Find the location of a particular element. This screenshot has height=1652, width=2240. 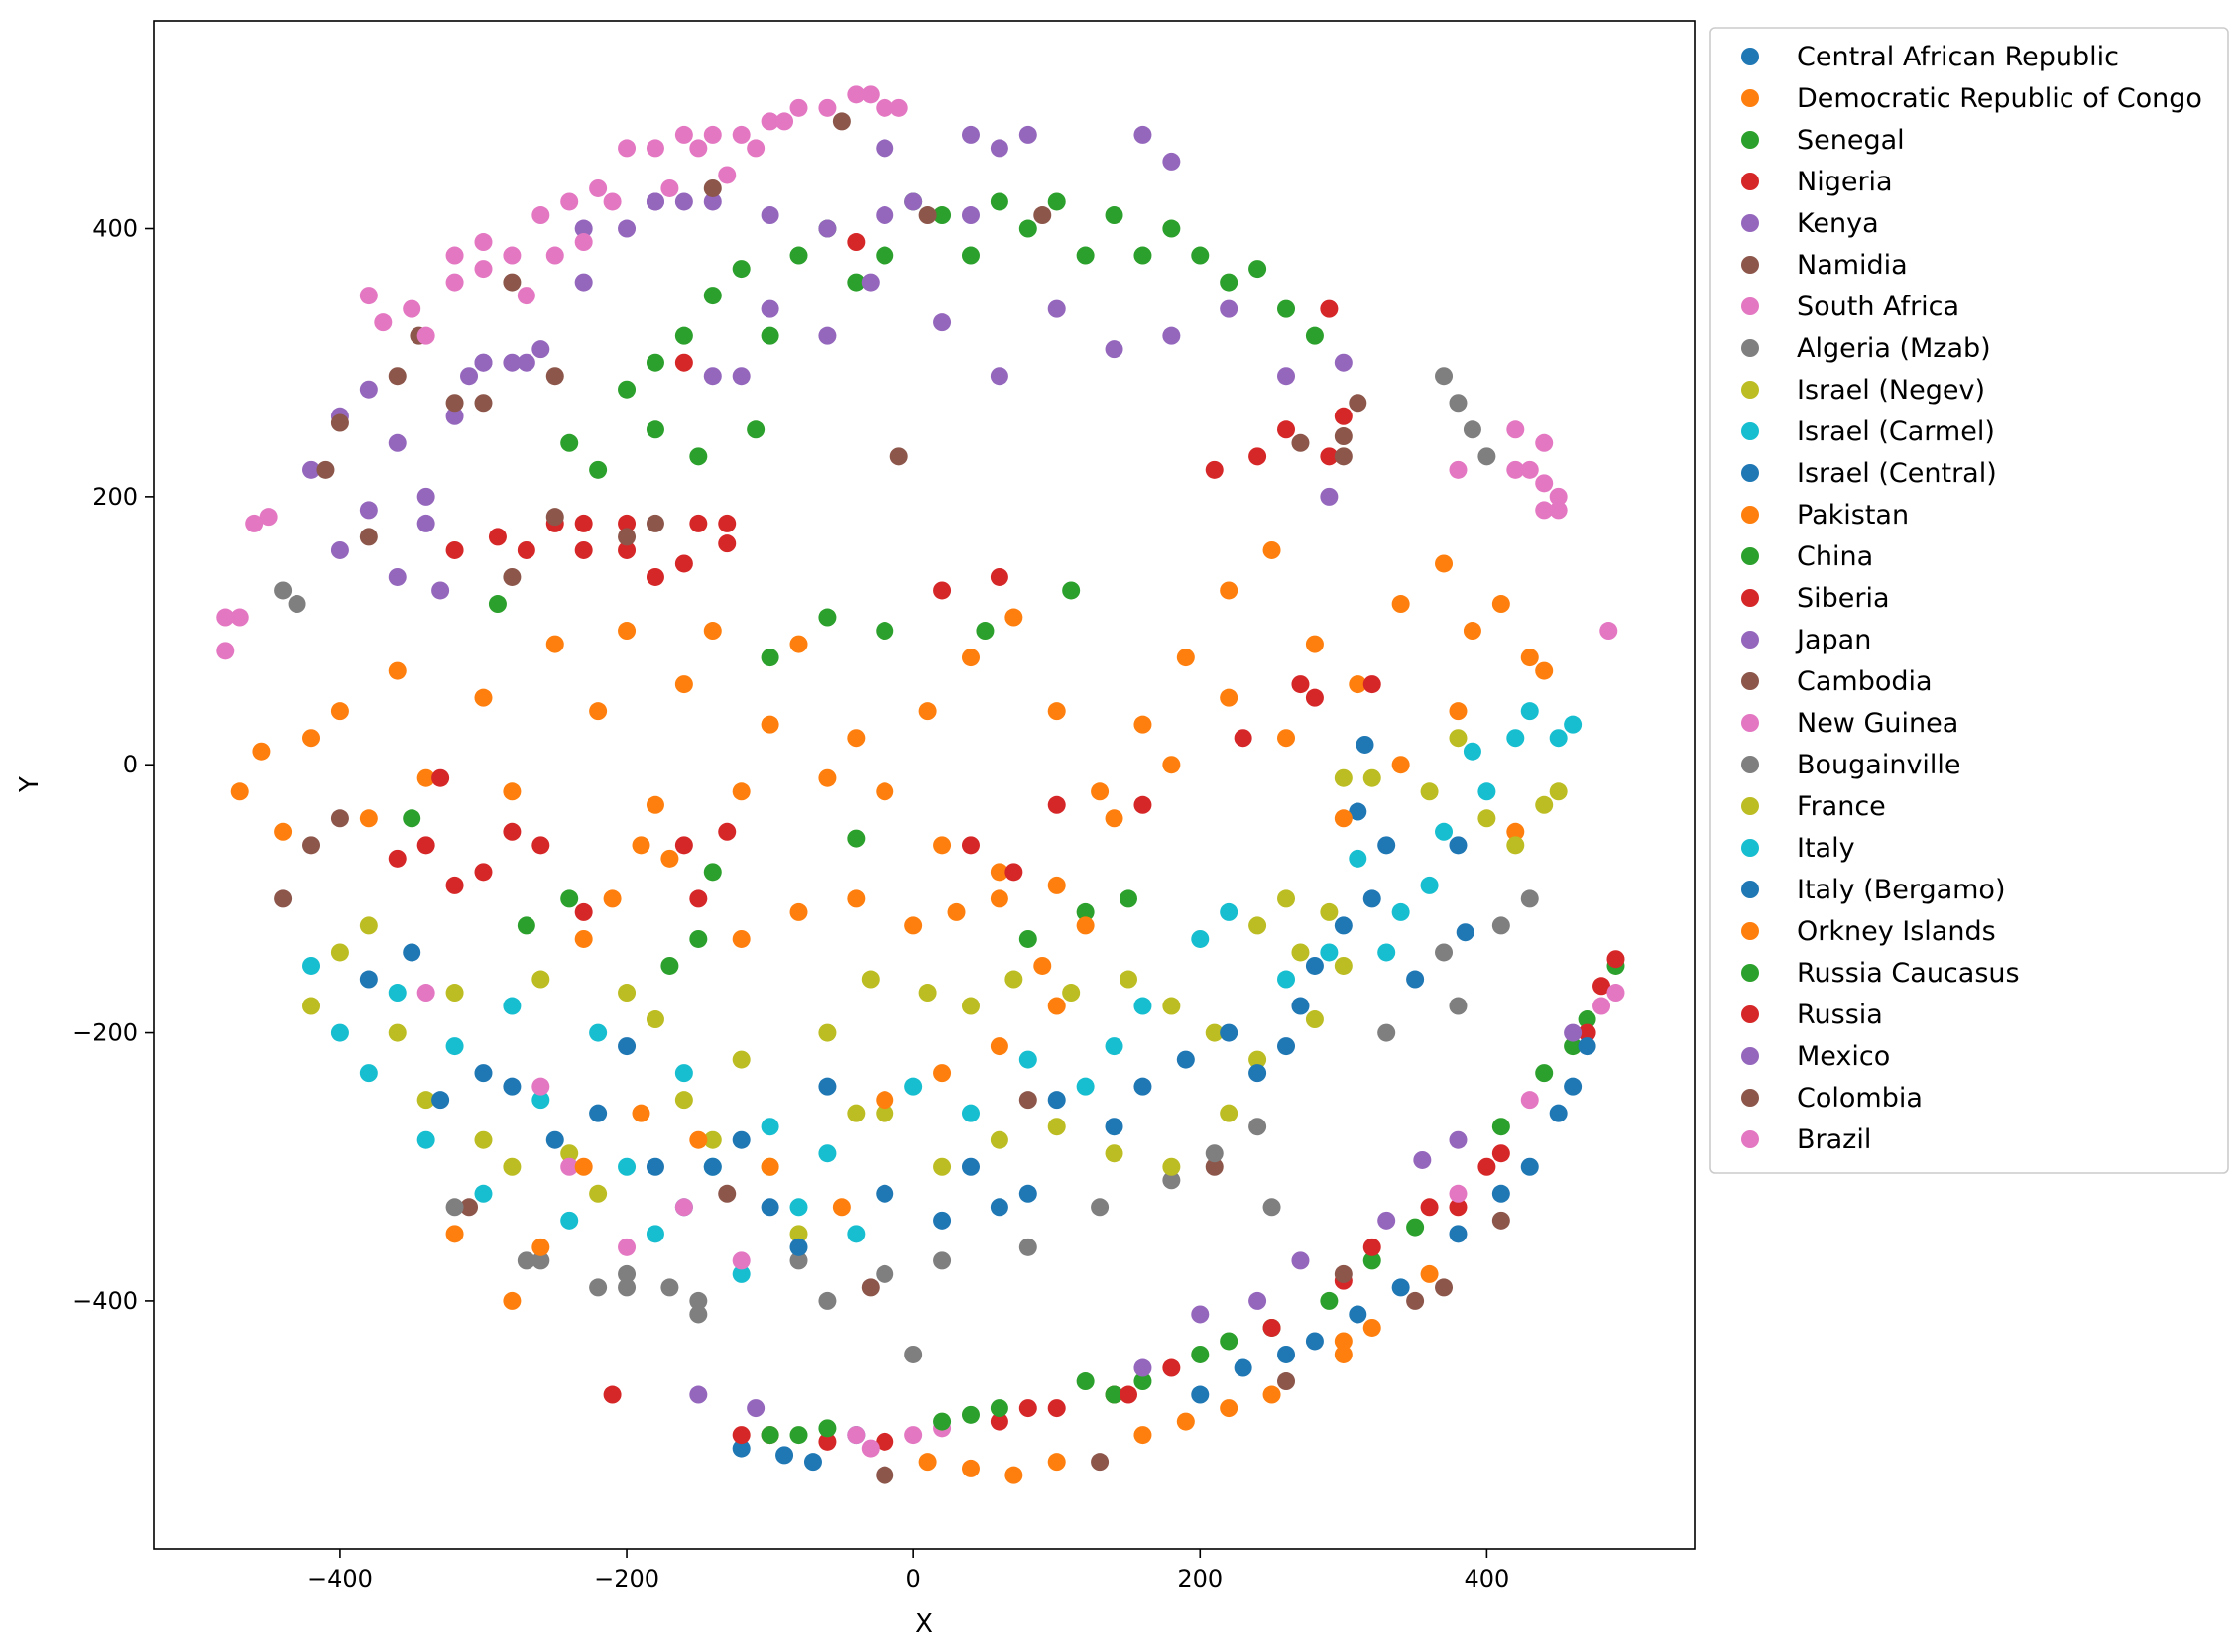

legend-item: Mexico is located at coordinates (1815, 1056).